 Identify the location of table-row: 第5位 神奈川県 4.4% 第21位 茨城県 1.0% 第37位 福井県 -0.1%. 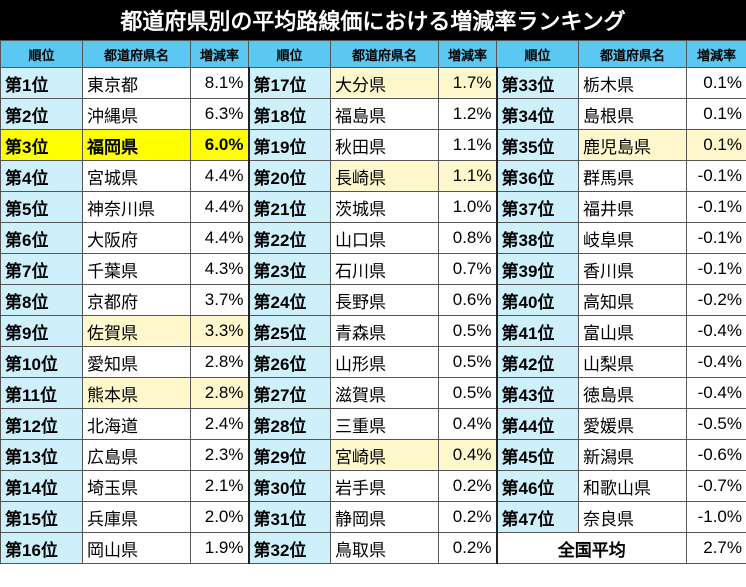
(373, 207).